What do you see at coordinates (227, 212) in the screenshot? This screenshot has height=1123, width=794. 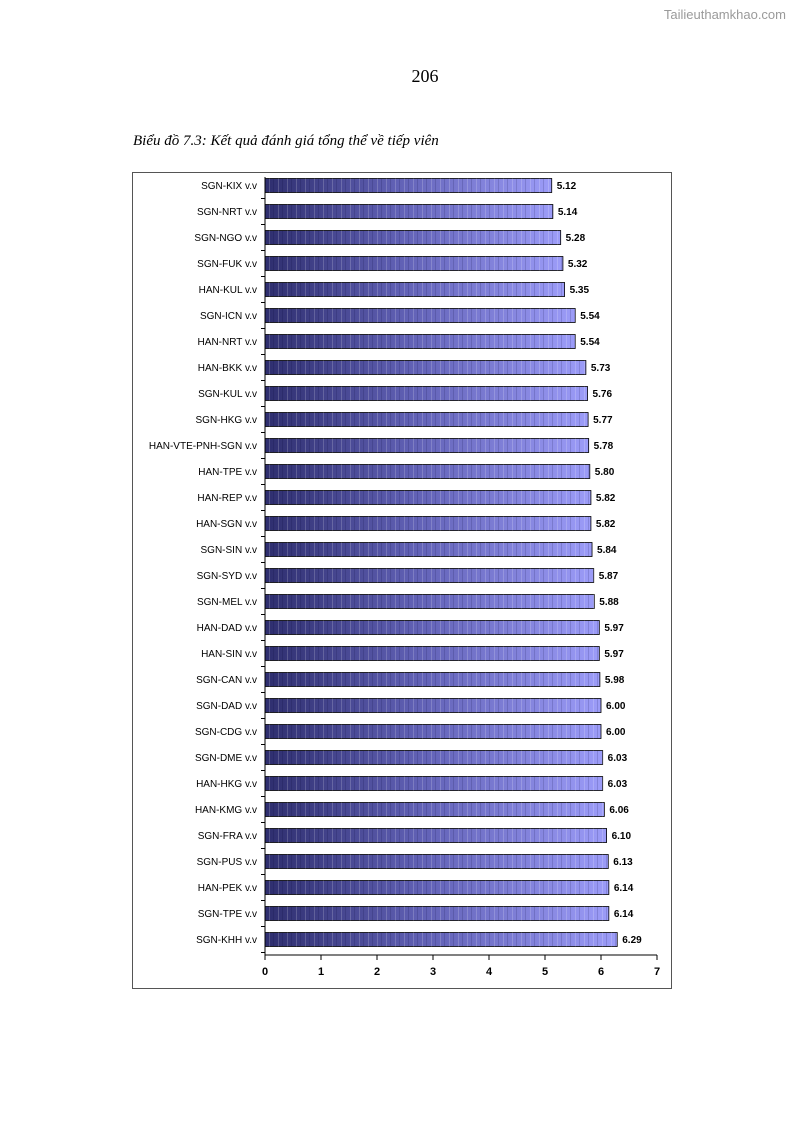 I see `category-label: SGN-NRT v.v` at bounding box center [227, 212].